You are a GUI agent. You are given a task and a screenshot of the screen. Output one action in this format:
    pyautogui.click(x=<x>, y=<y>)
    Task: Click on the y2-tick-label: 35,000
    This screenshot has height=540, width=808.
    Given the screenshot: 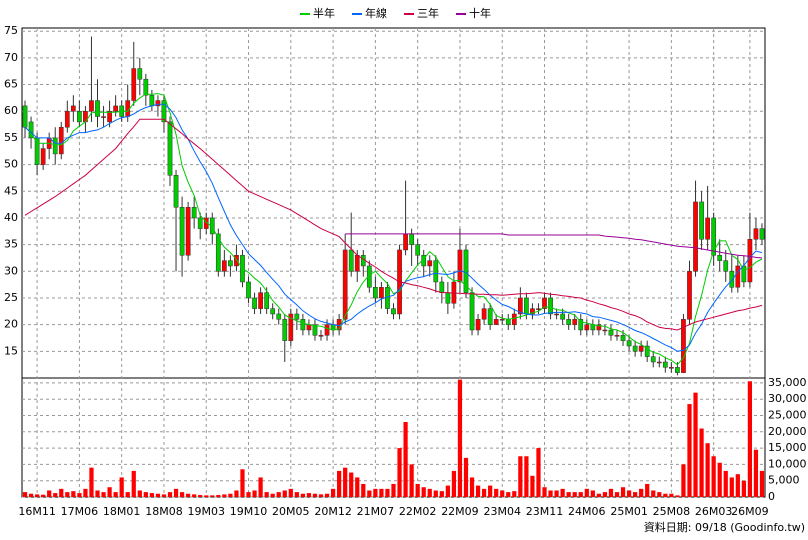 What is the action you would take?
    pyautogui.click(x=787, y=382)
    